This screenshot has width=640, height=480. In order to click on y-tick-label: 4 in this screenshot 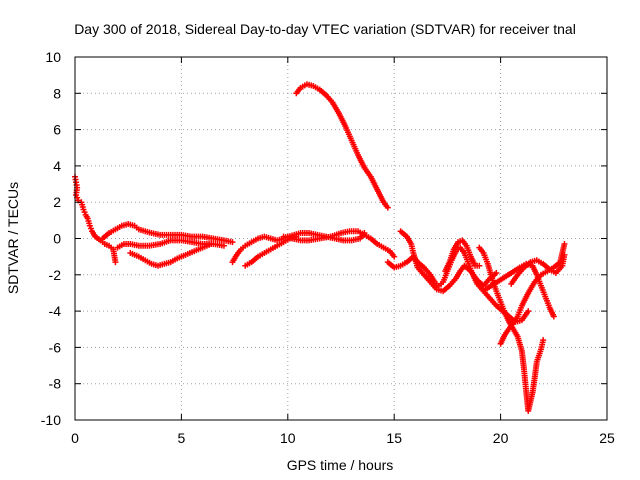, I will do `click(57, 166)`.